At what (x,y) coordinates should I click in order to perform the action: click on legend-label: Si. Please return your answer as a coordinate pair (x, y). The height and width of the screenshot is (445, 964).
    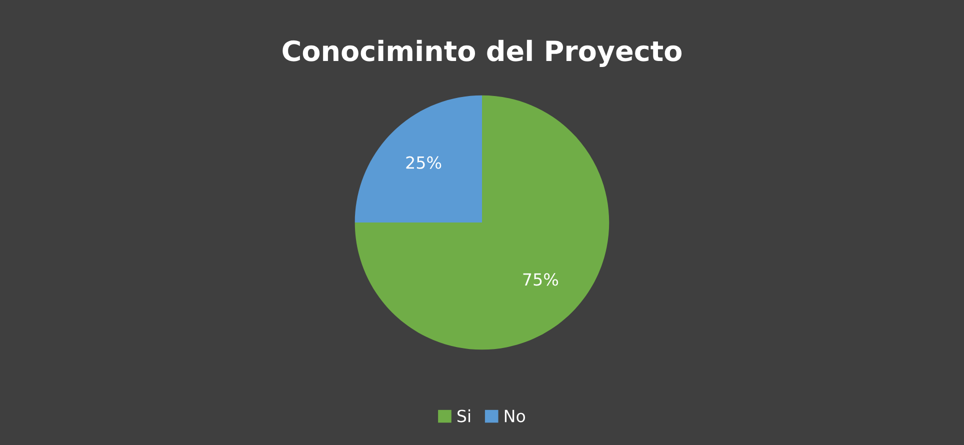
    Looking at the image, I should click on (463, 415).